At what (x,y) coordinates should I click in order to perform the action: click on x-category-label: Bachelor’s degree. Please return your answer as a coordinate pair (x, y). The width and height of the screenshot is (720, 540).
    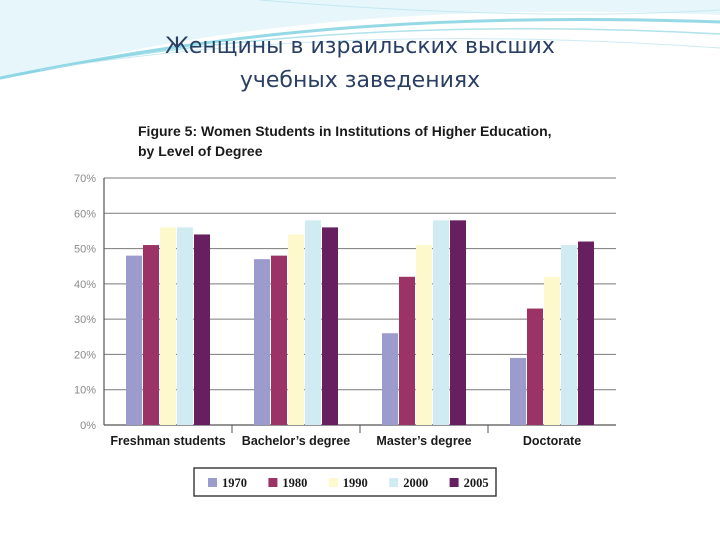
    Looking at the image, I should click on (296, 441).